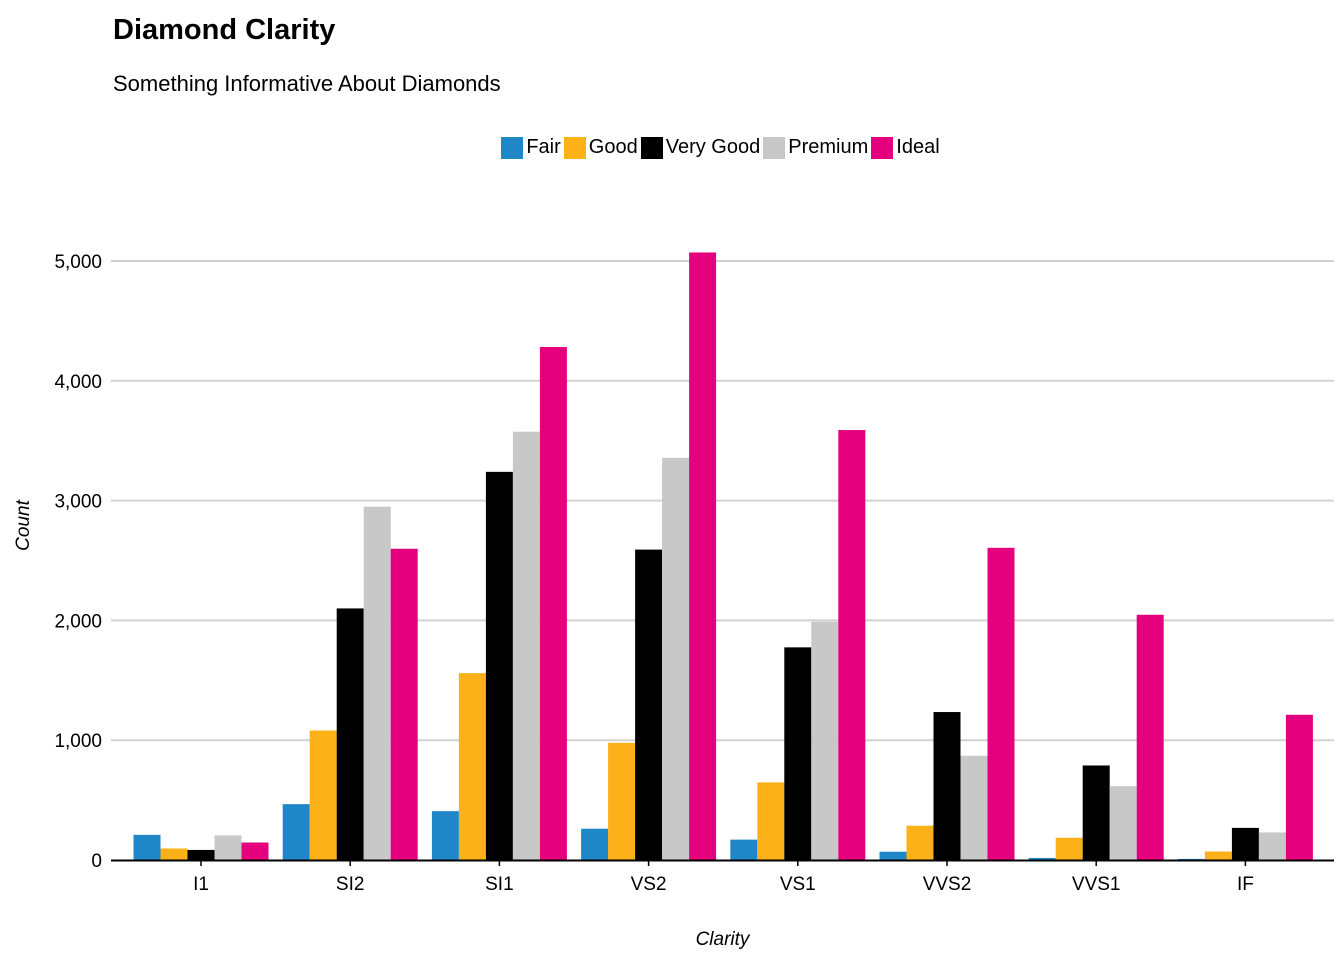 Image resolution: width=1344 pixels, height=960 pixels. I want to click on bar-si2-ideal, so click(404, 704).